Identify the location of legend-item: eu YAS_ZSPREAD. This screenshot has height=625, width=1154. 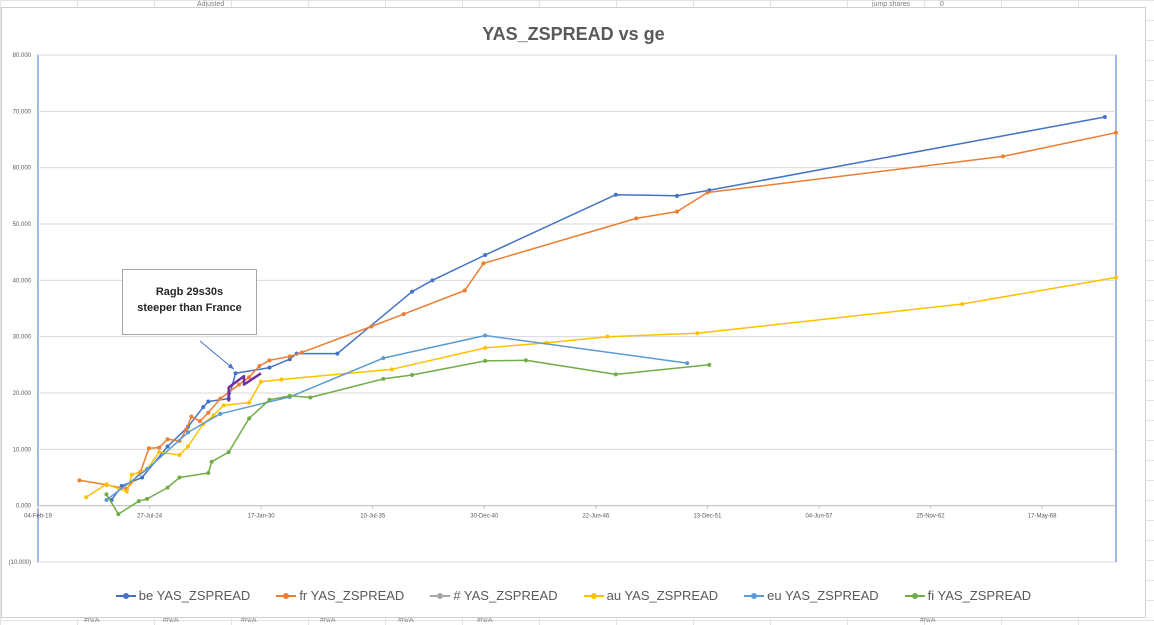
(811, 595).